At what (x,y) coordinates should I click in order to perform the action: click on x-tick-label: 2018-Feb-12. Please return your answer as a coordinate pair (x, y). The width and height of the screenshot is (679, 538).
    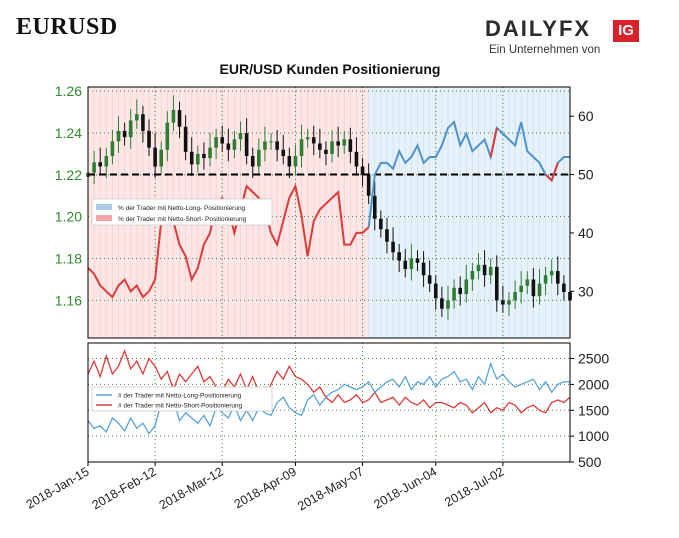
    Looking at the image, I should click on (124, 488).